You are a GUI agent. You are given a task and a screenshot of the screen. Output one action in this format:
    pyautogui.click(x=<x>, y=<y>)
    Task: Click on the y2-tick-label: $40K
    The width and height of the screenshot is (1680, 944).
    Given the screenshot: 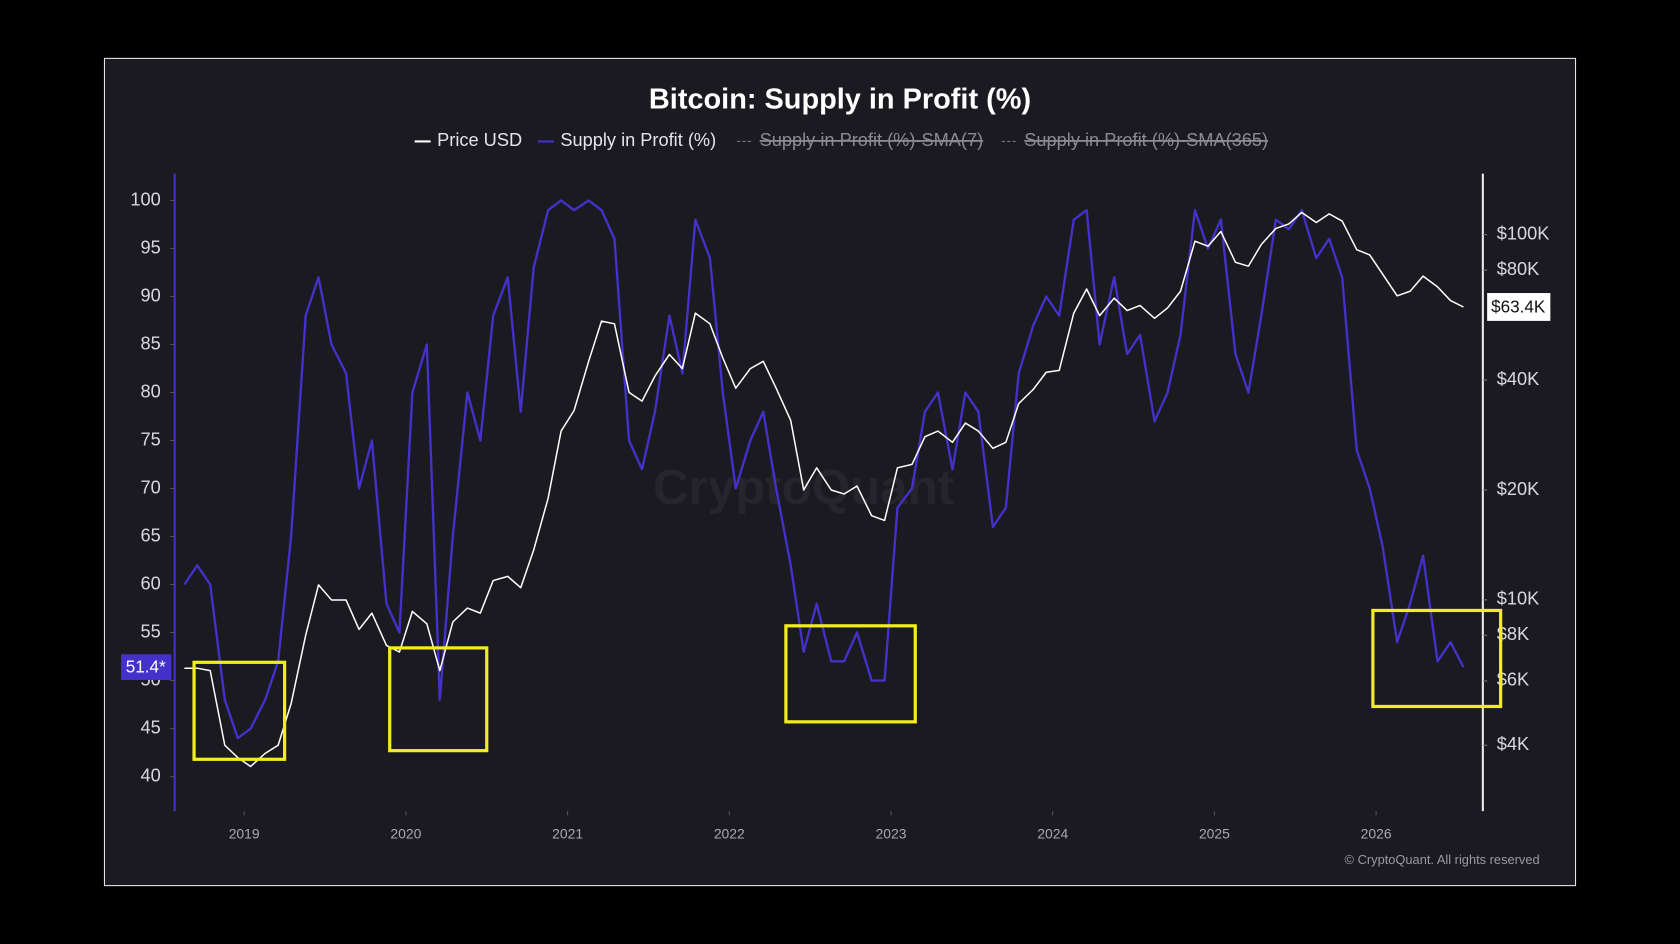 What is the action you would take?
    pyautogui.click(x=1518, y=379)
    